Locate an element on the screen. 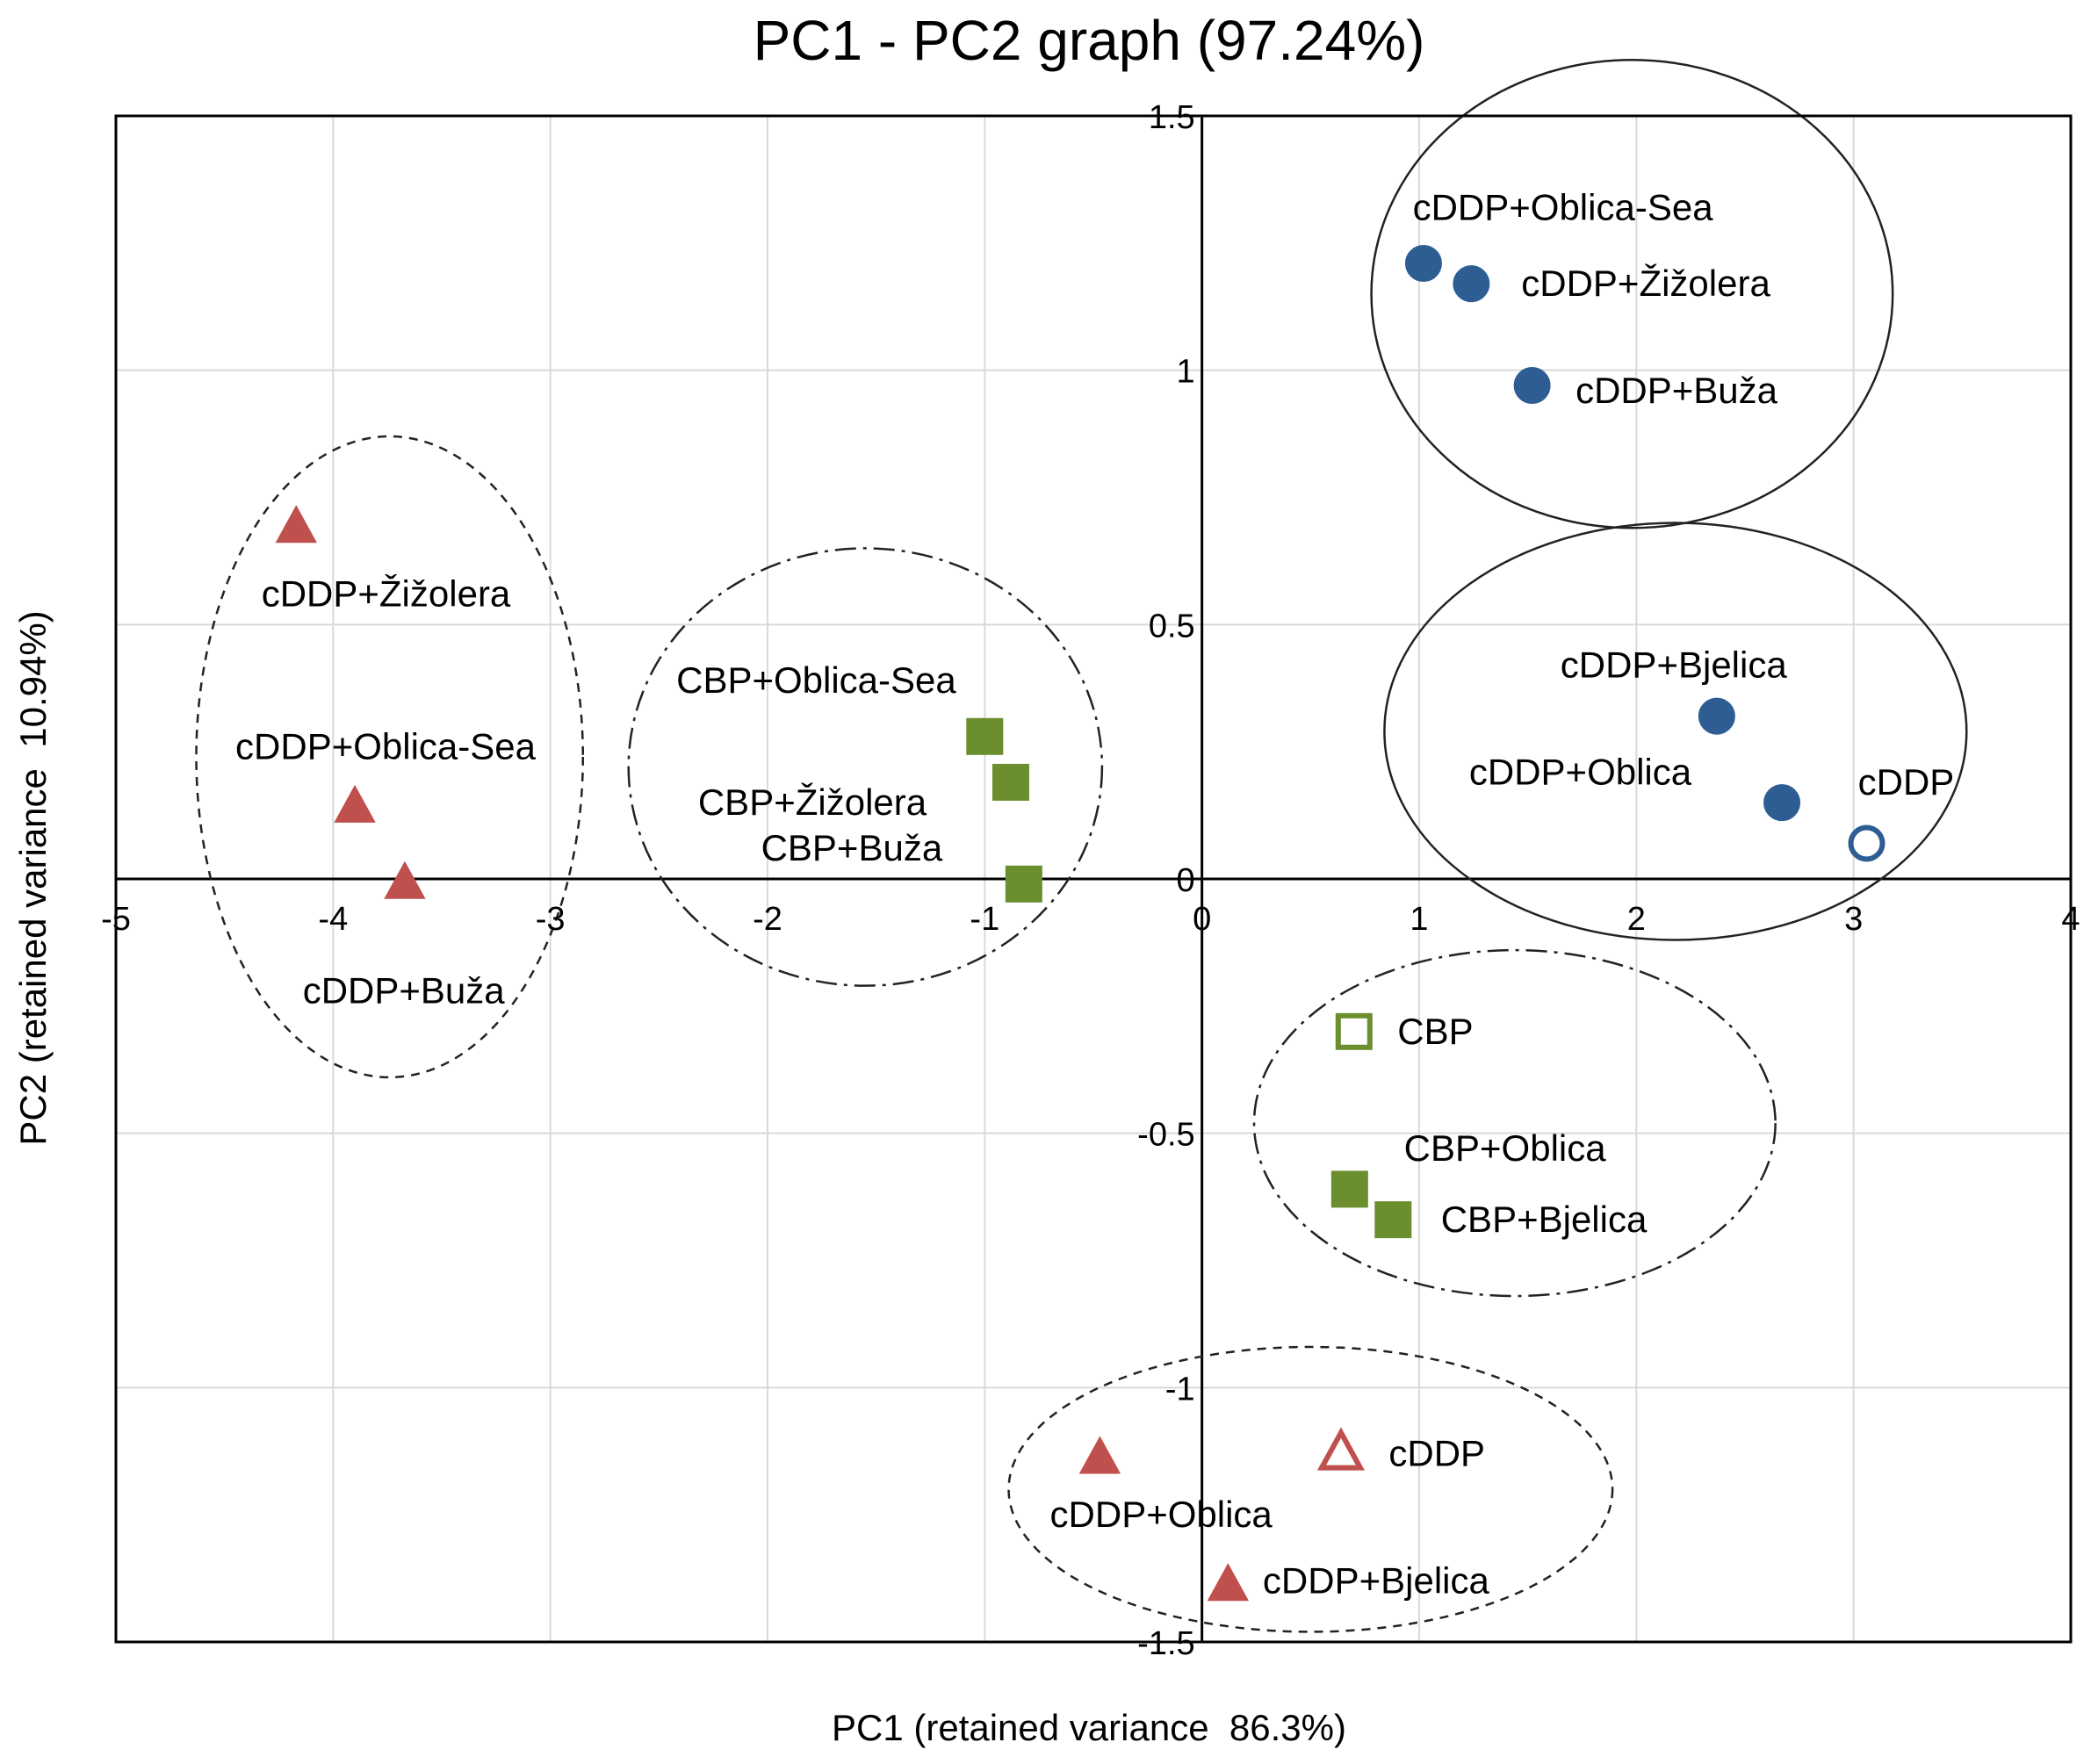  y-tick-label: 1.5 is located at coordinates (1172, 117).